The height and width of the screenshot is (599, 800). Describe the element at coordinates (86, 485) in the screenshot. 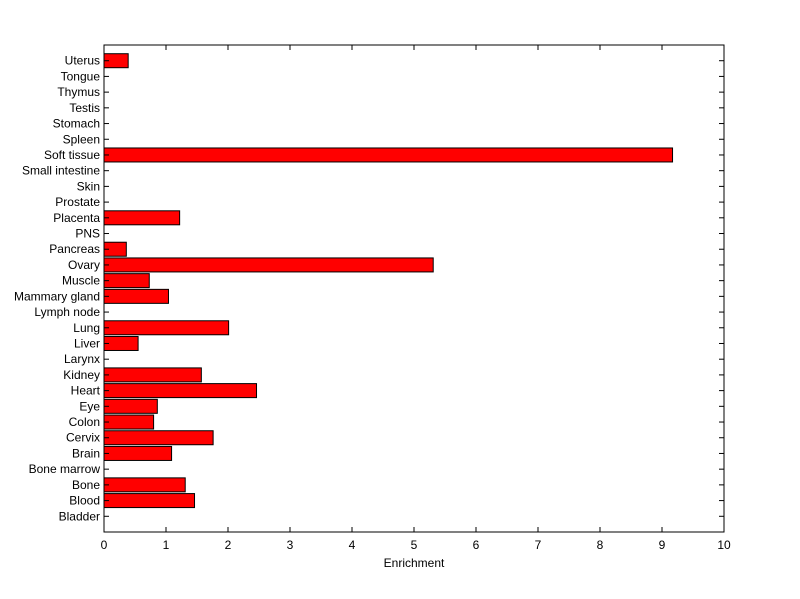

I see `y-tick-label: Bone` at that location.